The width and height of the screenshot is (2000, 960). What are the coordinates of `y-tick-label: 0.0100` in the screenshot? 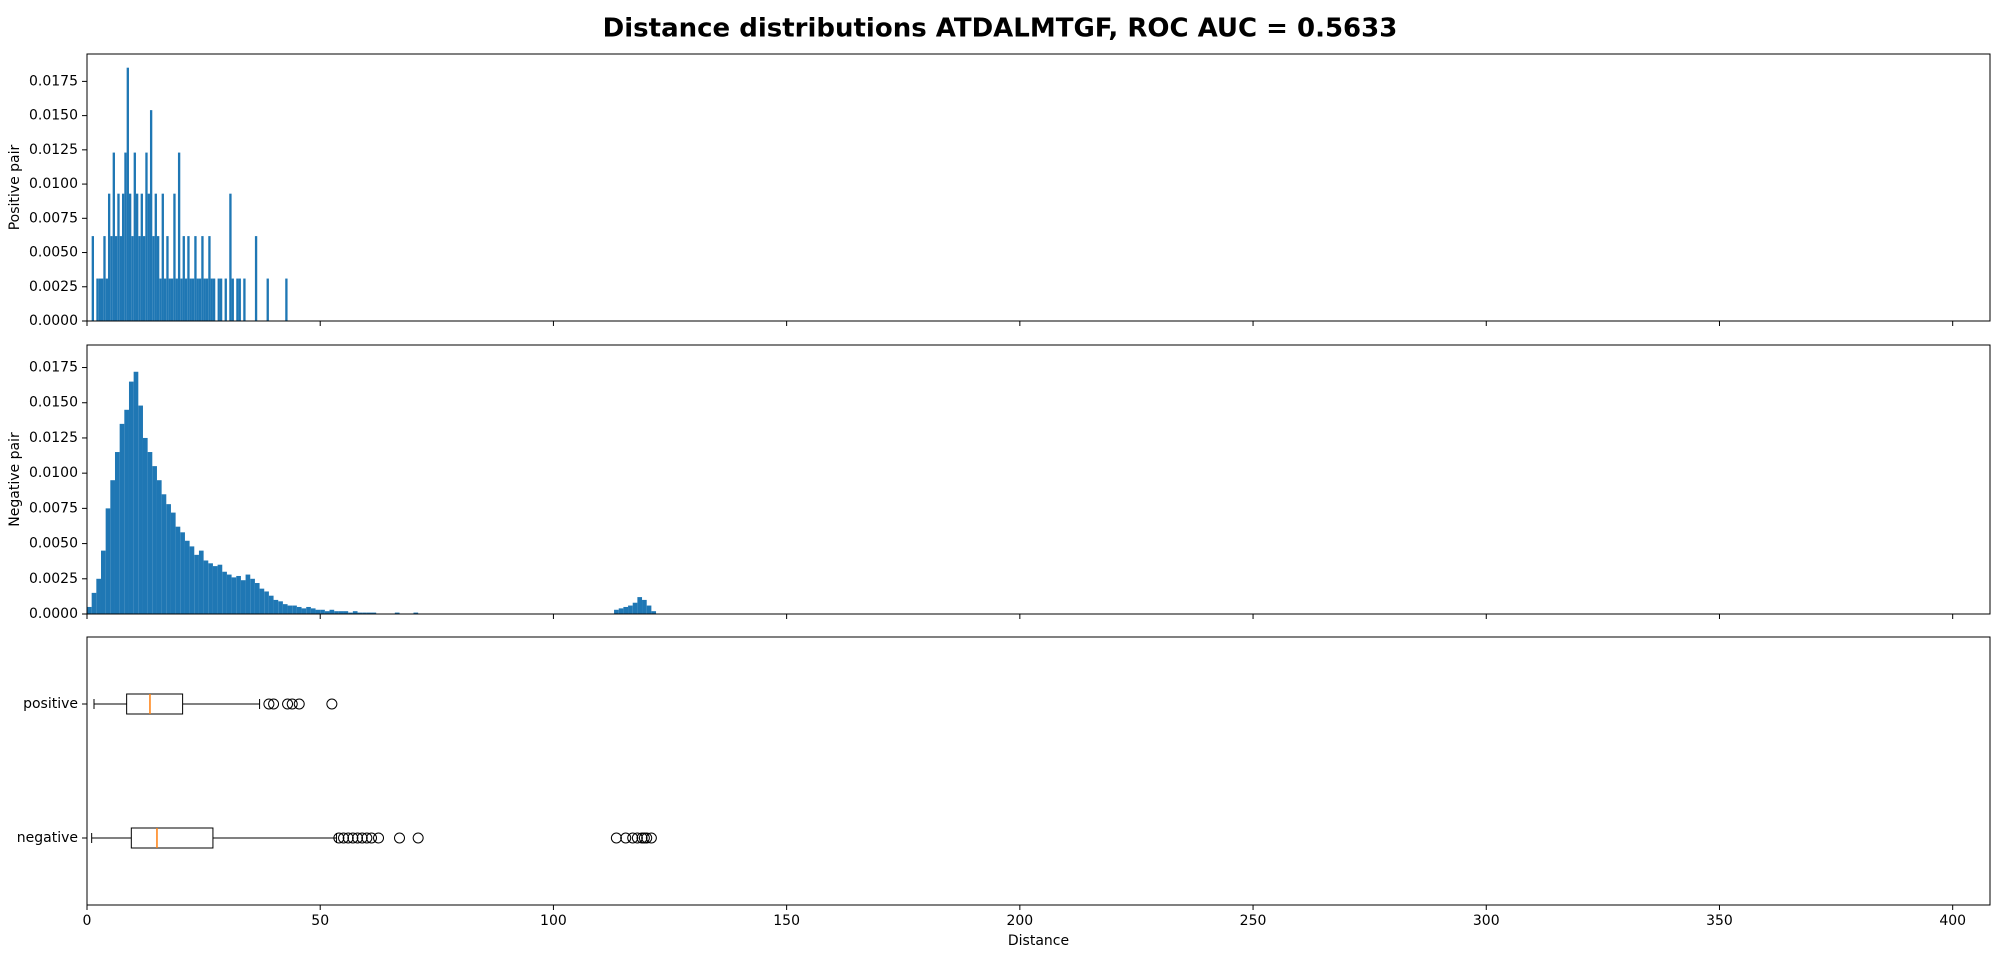 It's located at (53, 473).